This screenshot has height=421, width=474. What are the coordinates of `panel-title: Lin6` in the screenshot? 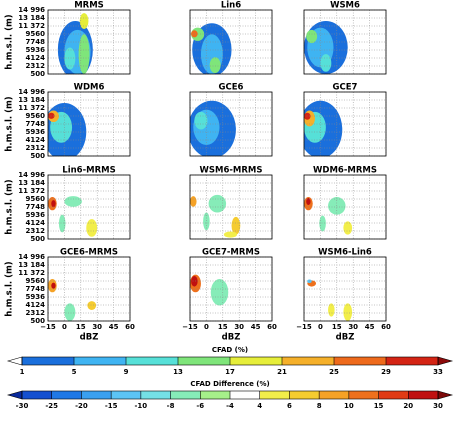 It's located at (231, 6).